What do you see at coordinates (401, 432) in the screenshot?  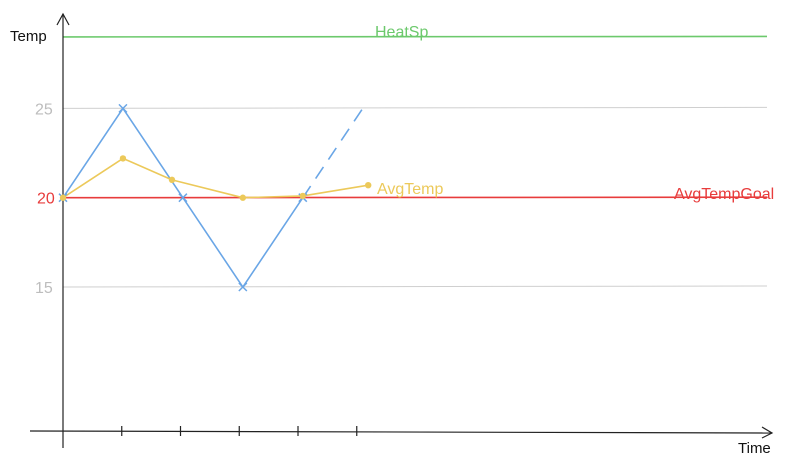 I see `x-axis` at bounding box center [401, 432].